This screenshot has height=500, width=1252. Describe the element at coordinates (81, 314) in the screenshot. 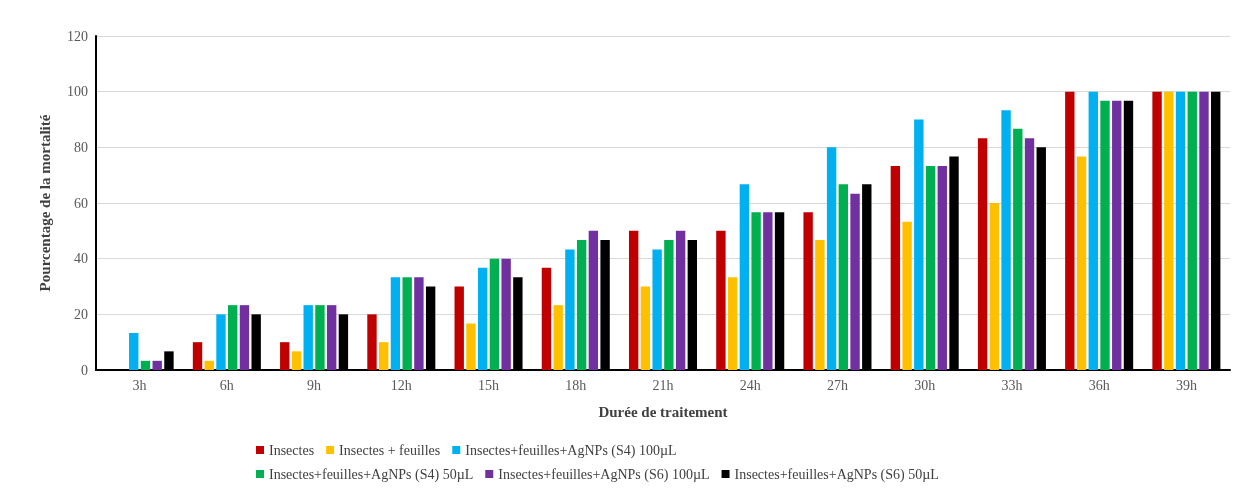

I see `y-tick-label: 20` at that location.